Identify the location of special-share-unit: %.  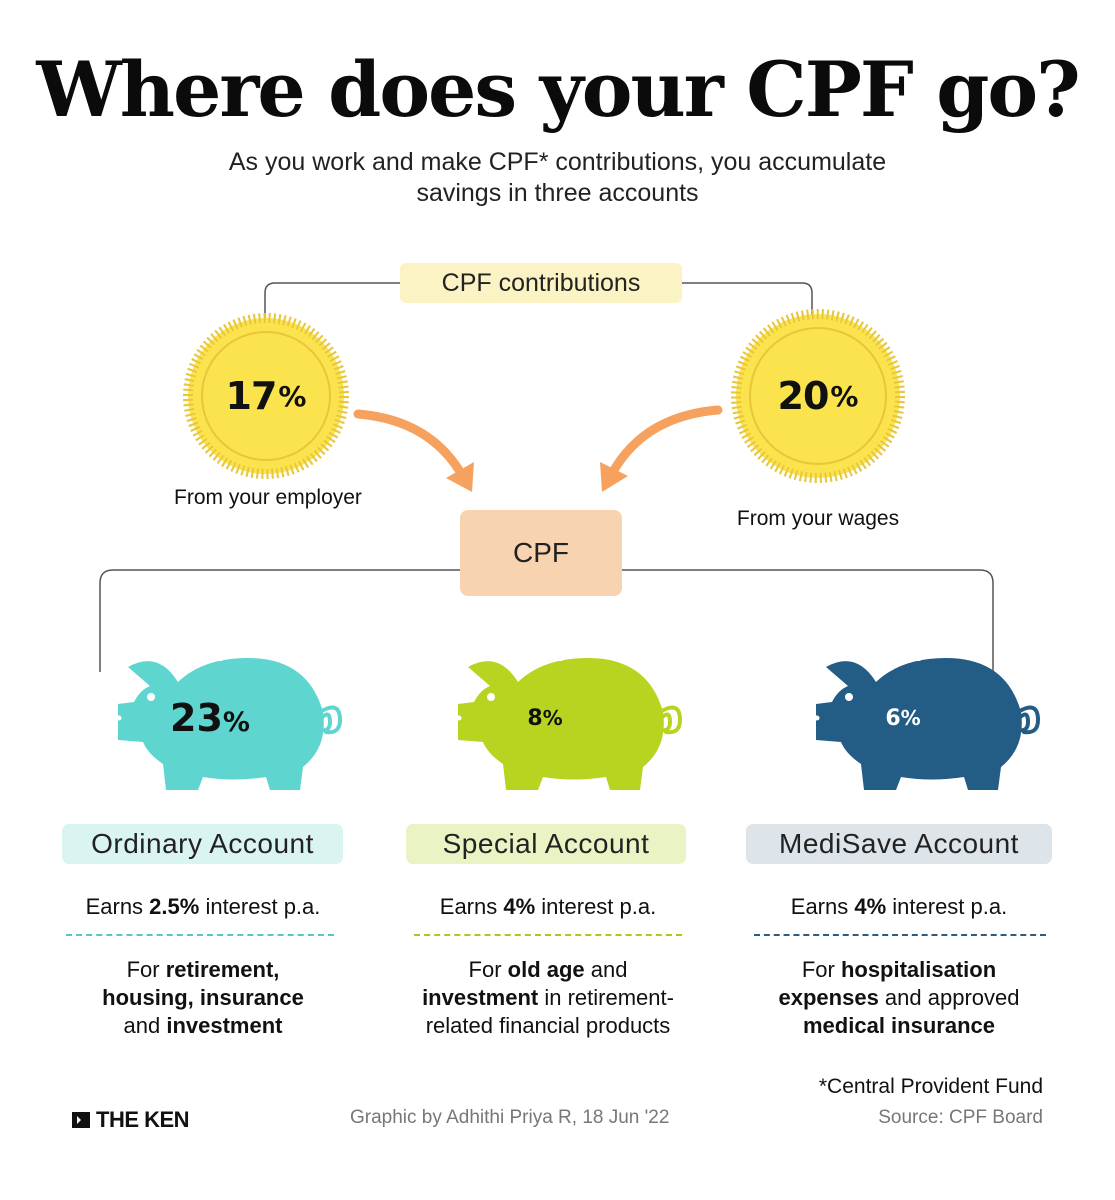
(552, 718).